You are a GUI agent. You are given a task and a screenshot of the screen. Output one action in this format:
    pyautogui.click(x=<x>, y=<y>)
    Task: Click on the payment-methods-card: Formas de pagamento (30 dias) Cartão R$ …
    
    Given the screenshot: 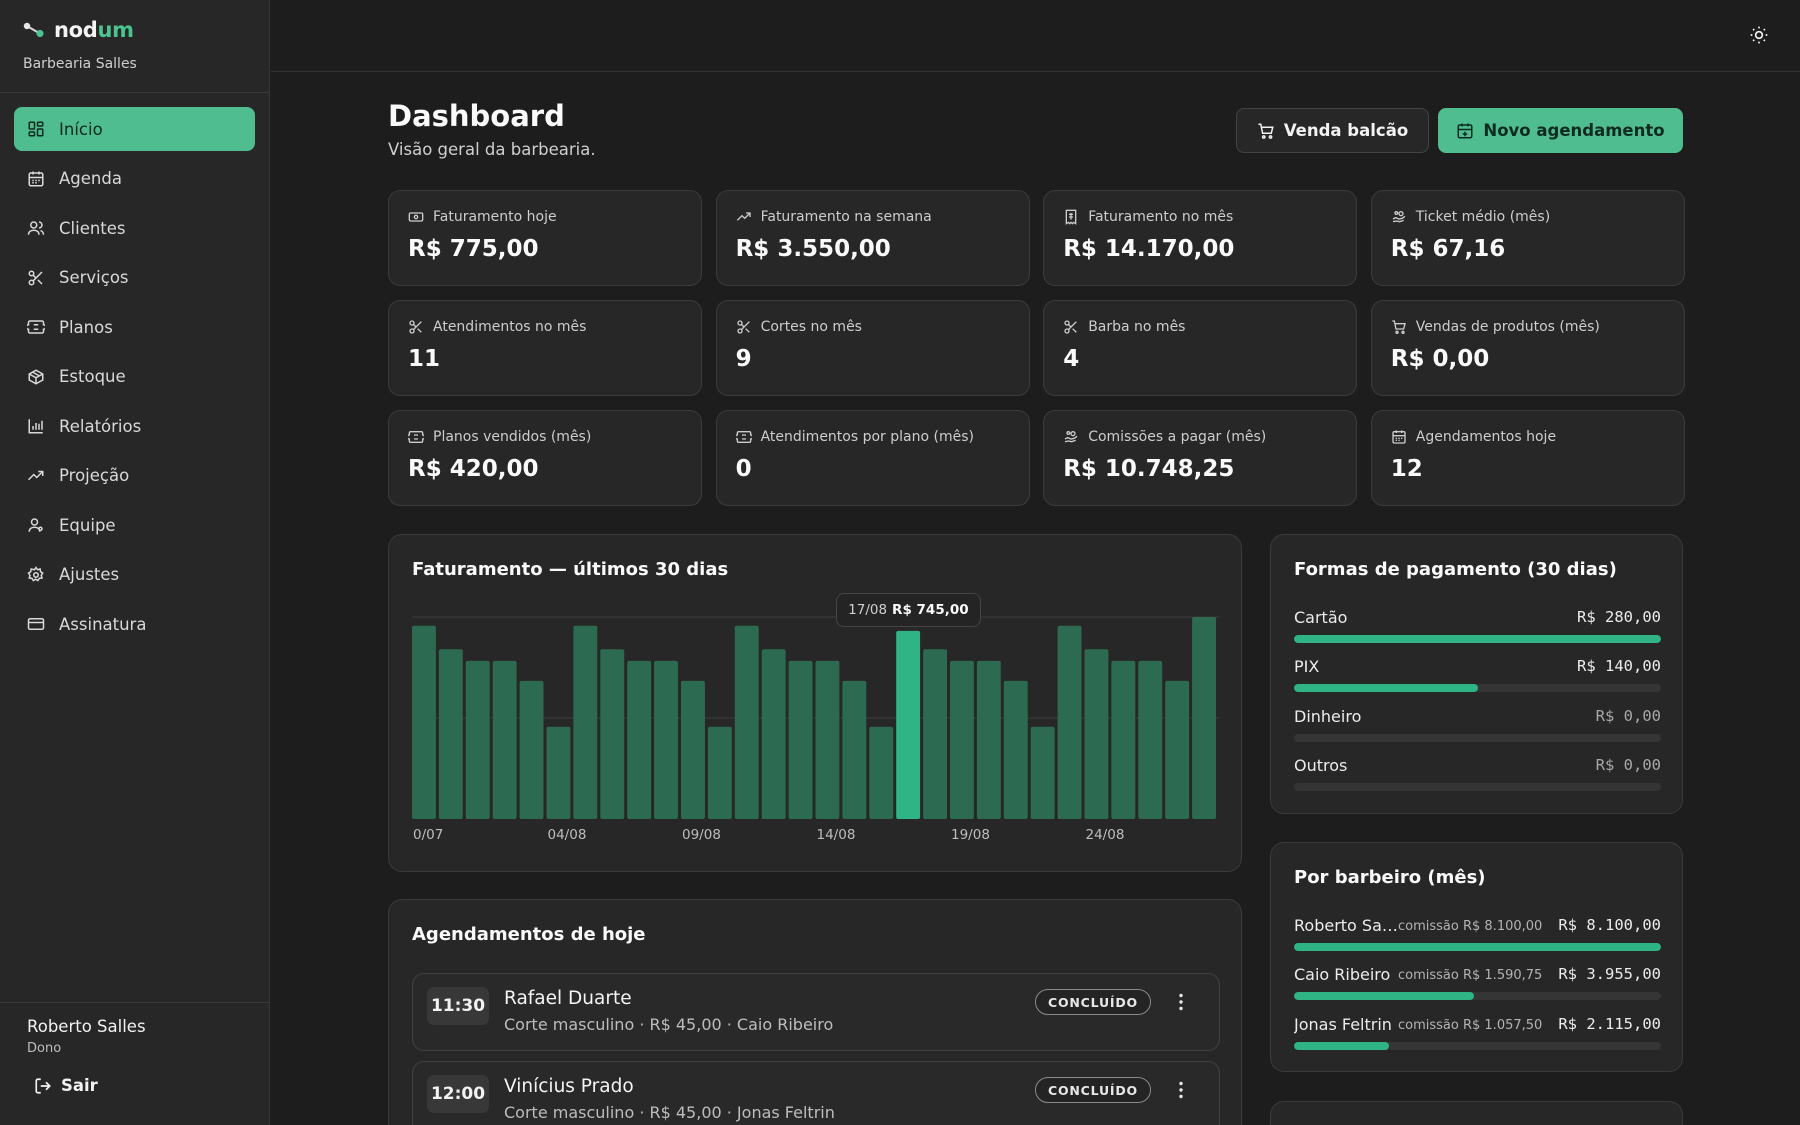 What is the action you would take?
    pyautogui.click(x=1476, y=674)
    